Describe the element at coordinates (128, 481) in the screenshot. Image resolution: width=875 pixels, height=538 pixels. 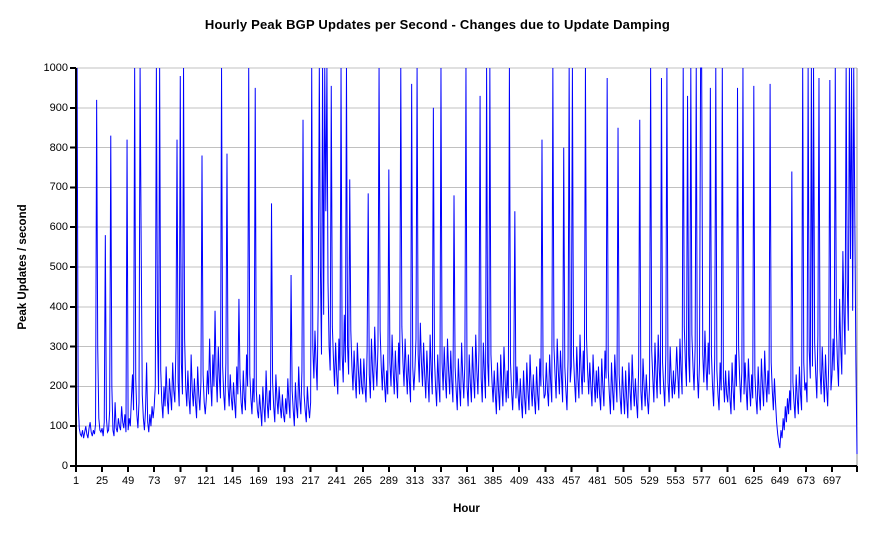
I see `x-tick-label: 49` at that location.